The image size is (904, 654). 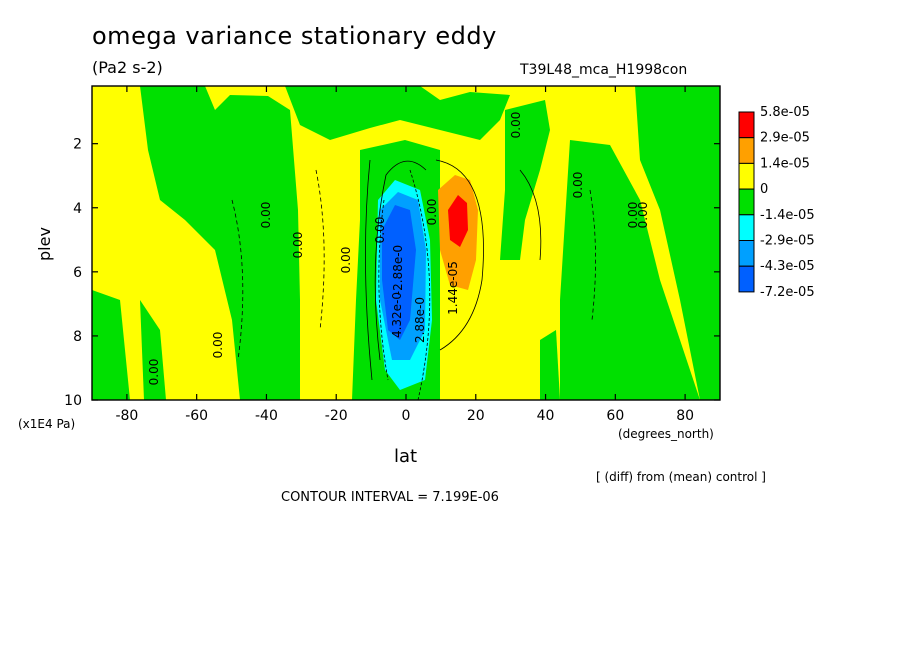 I want to click on legend-label: 0, so click(x=764, y=189).